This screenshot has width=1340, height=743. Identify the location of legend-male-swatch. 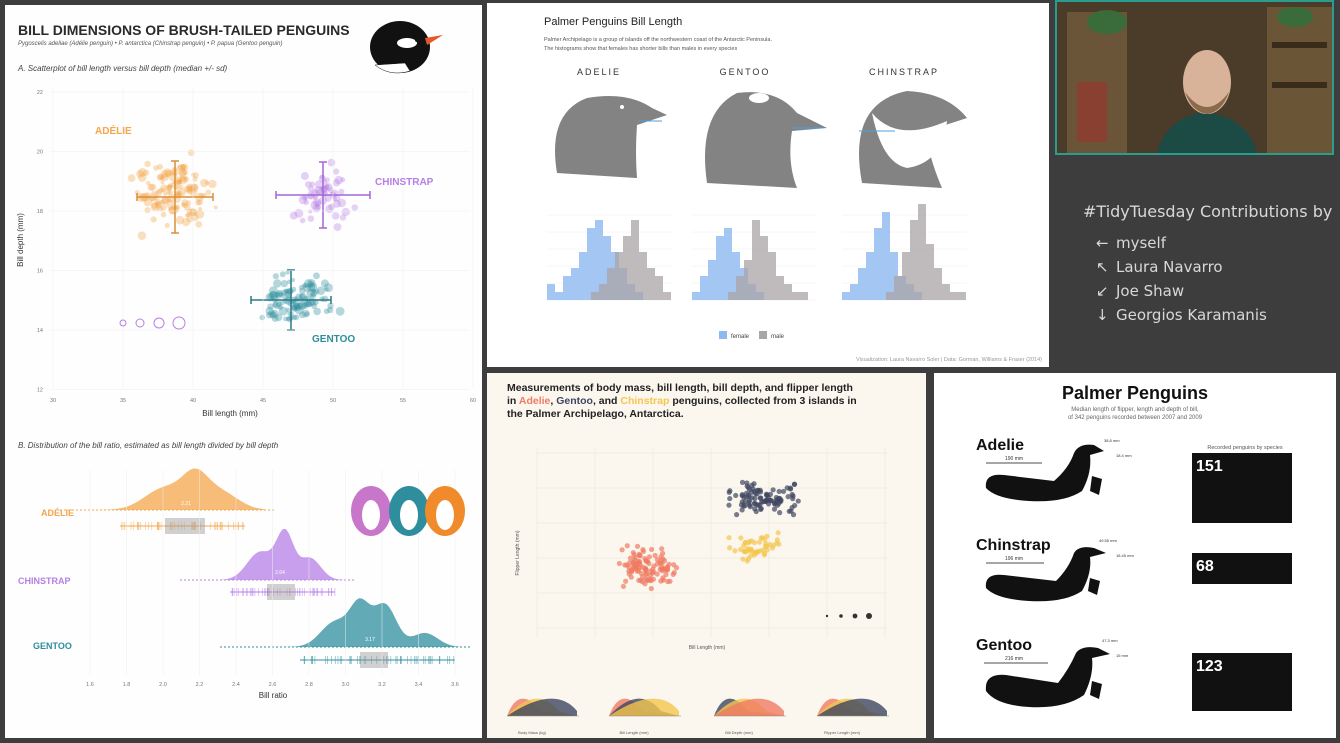
(763, 335).